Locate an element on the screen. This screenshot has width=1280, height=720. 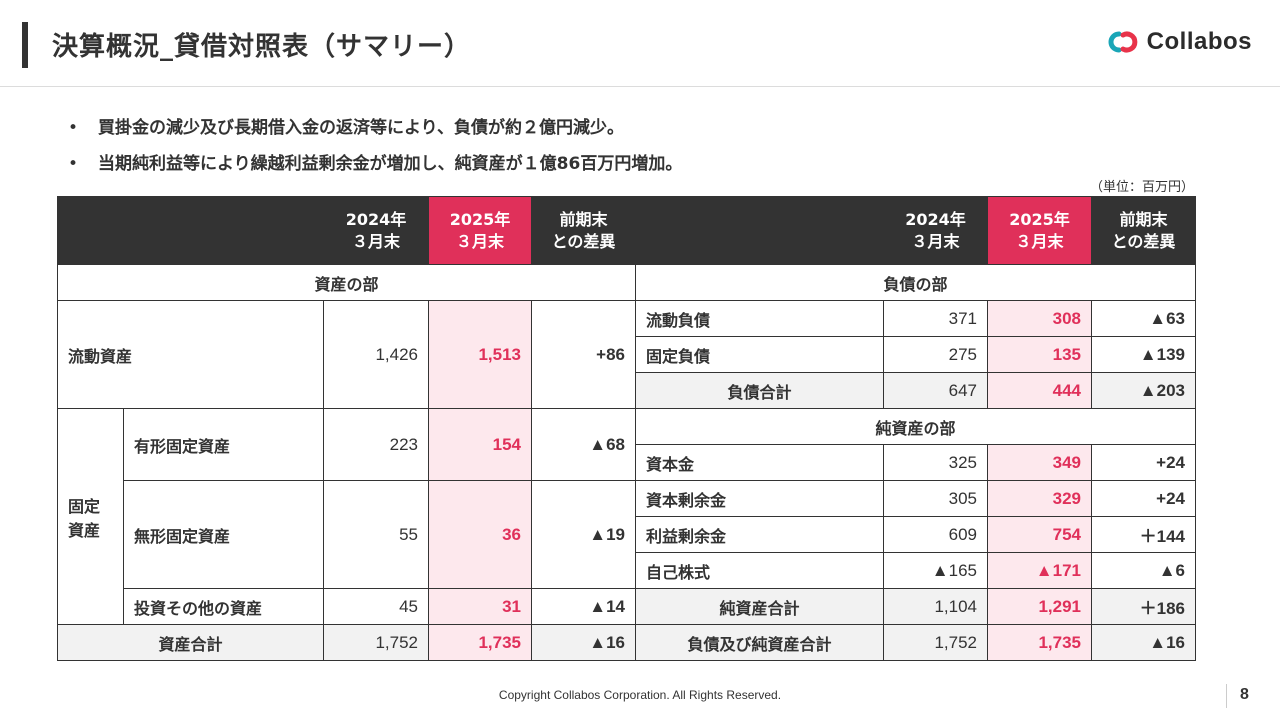
intangible-assets-diff: ▲19 is located at coordinates (583, 534).